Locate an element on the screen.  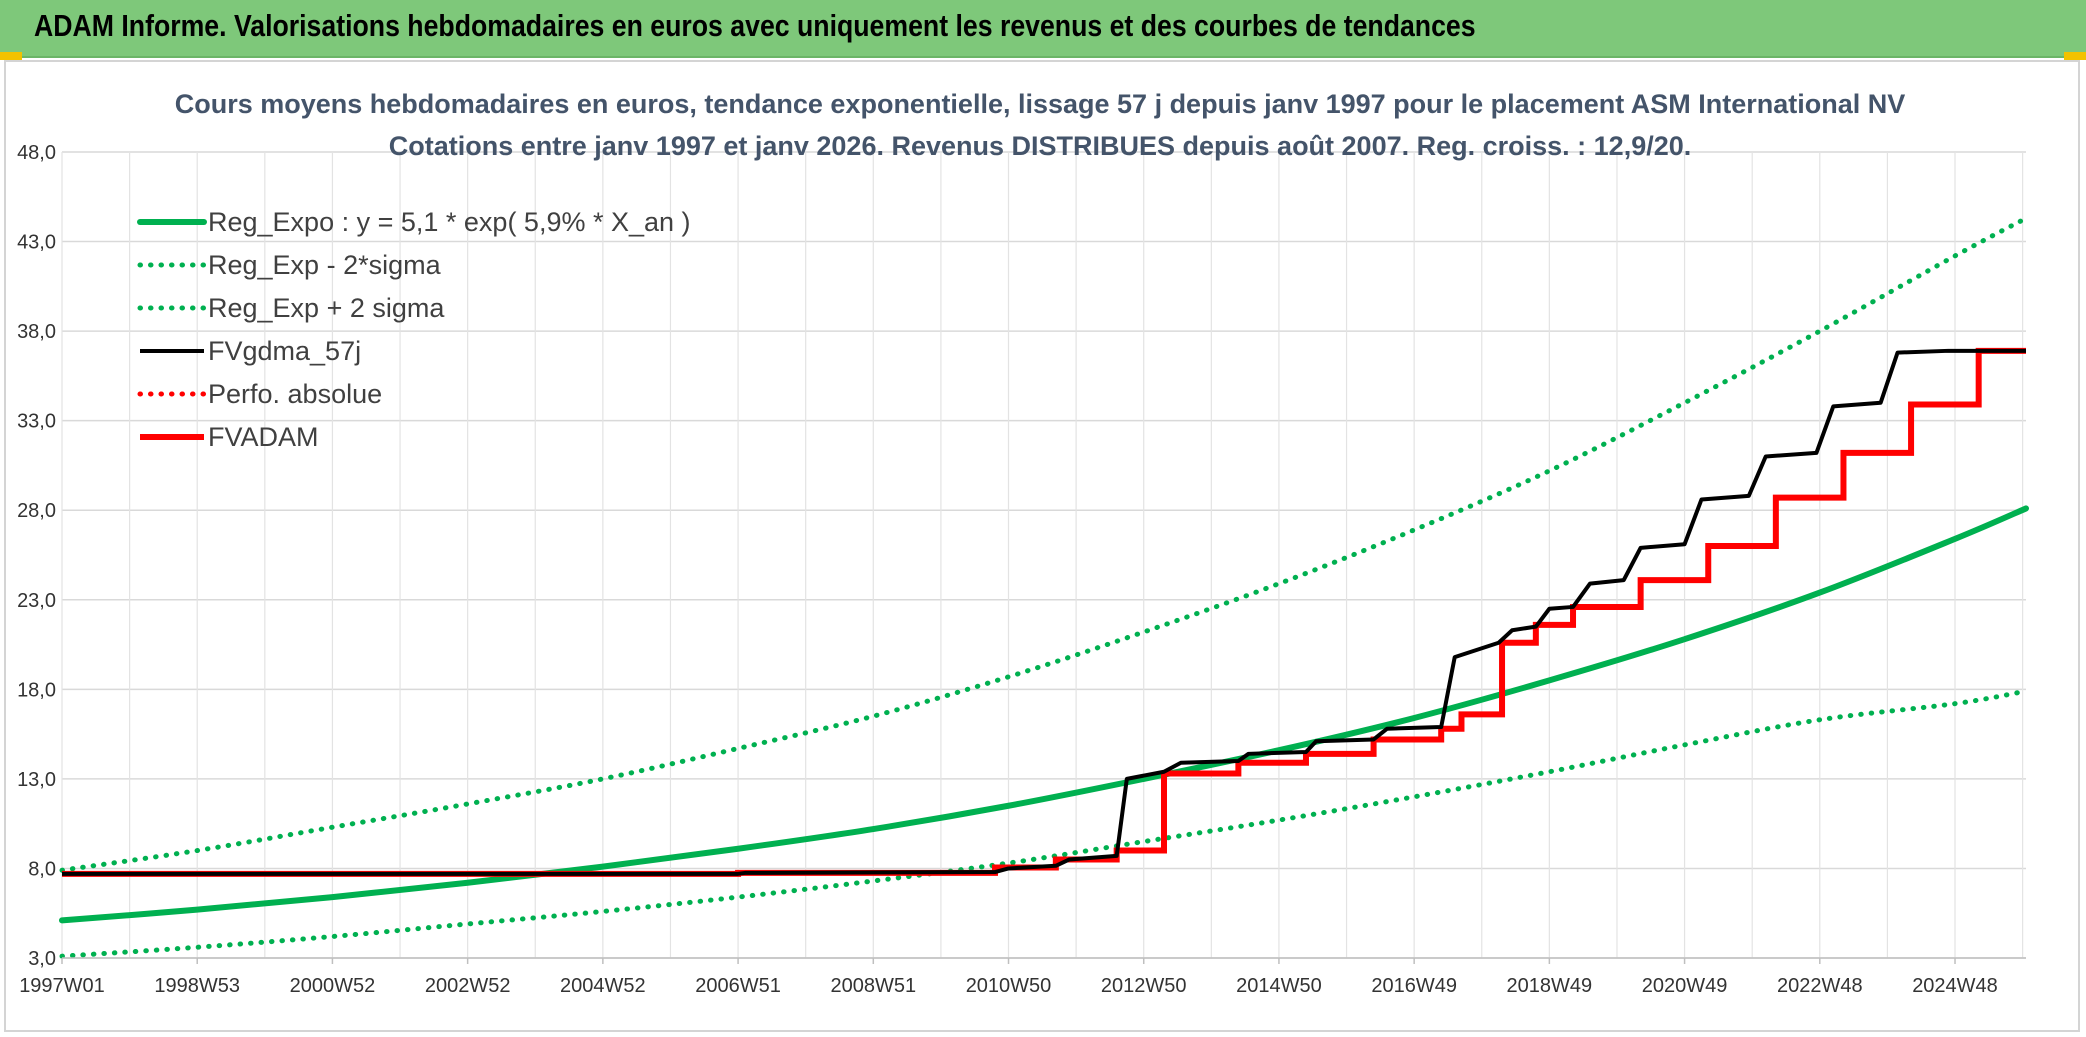
x-tick-label: 2000W52 is located at coordinates (333, 986).